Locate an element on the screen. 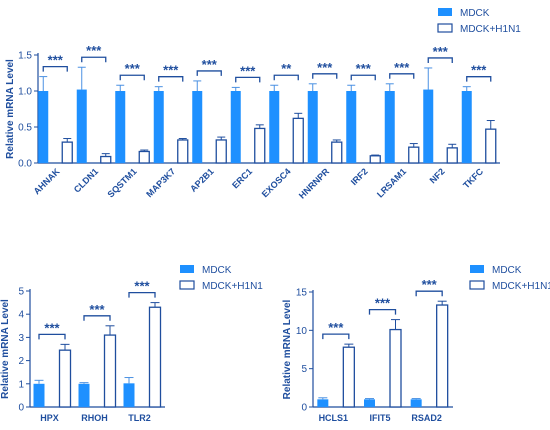  y-tick-label: 0.0 is located at coordinates (25, 164).